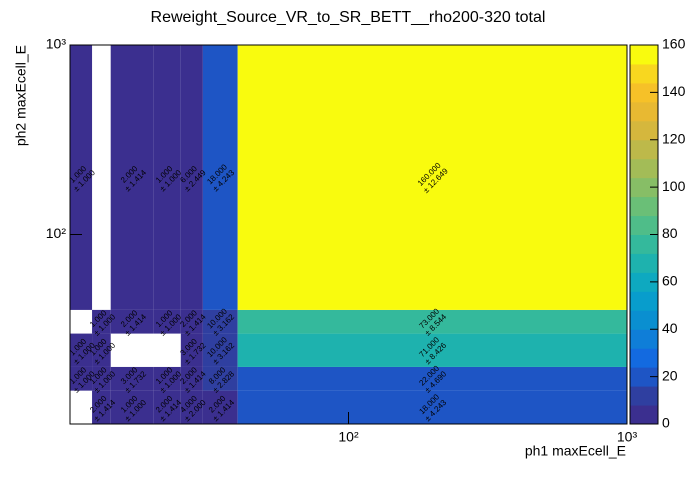  I want to click on colorbar-tick-label: 120, so click(674, 138).